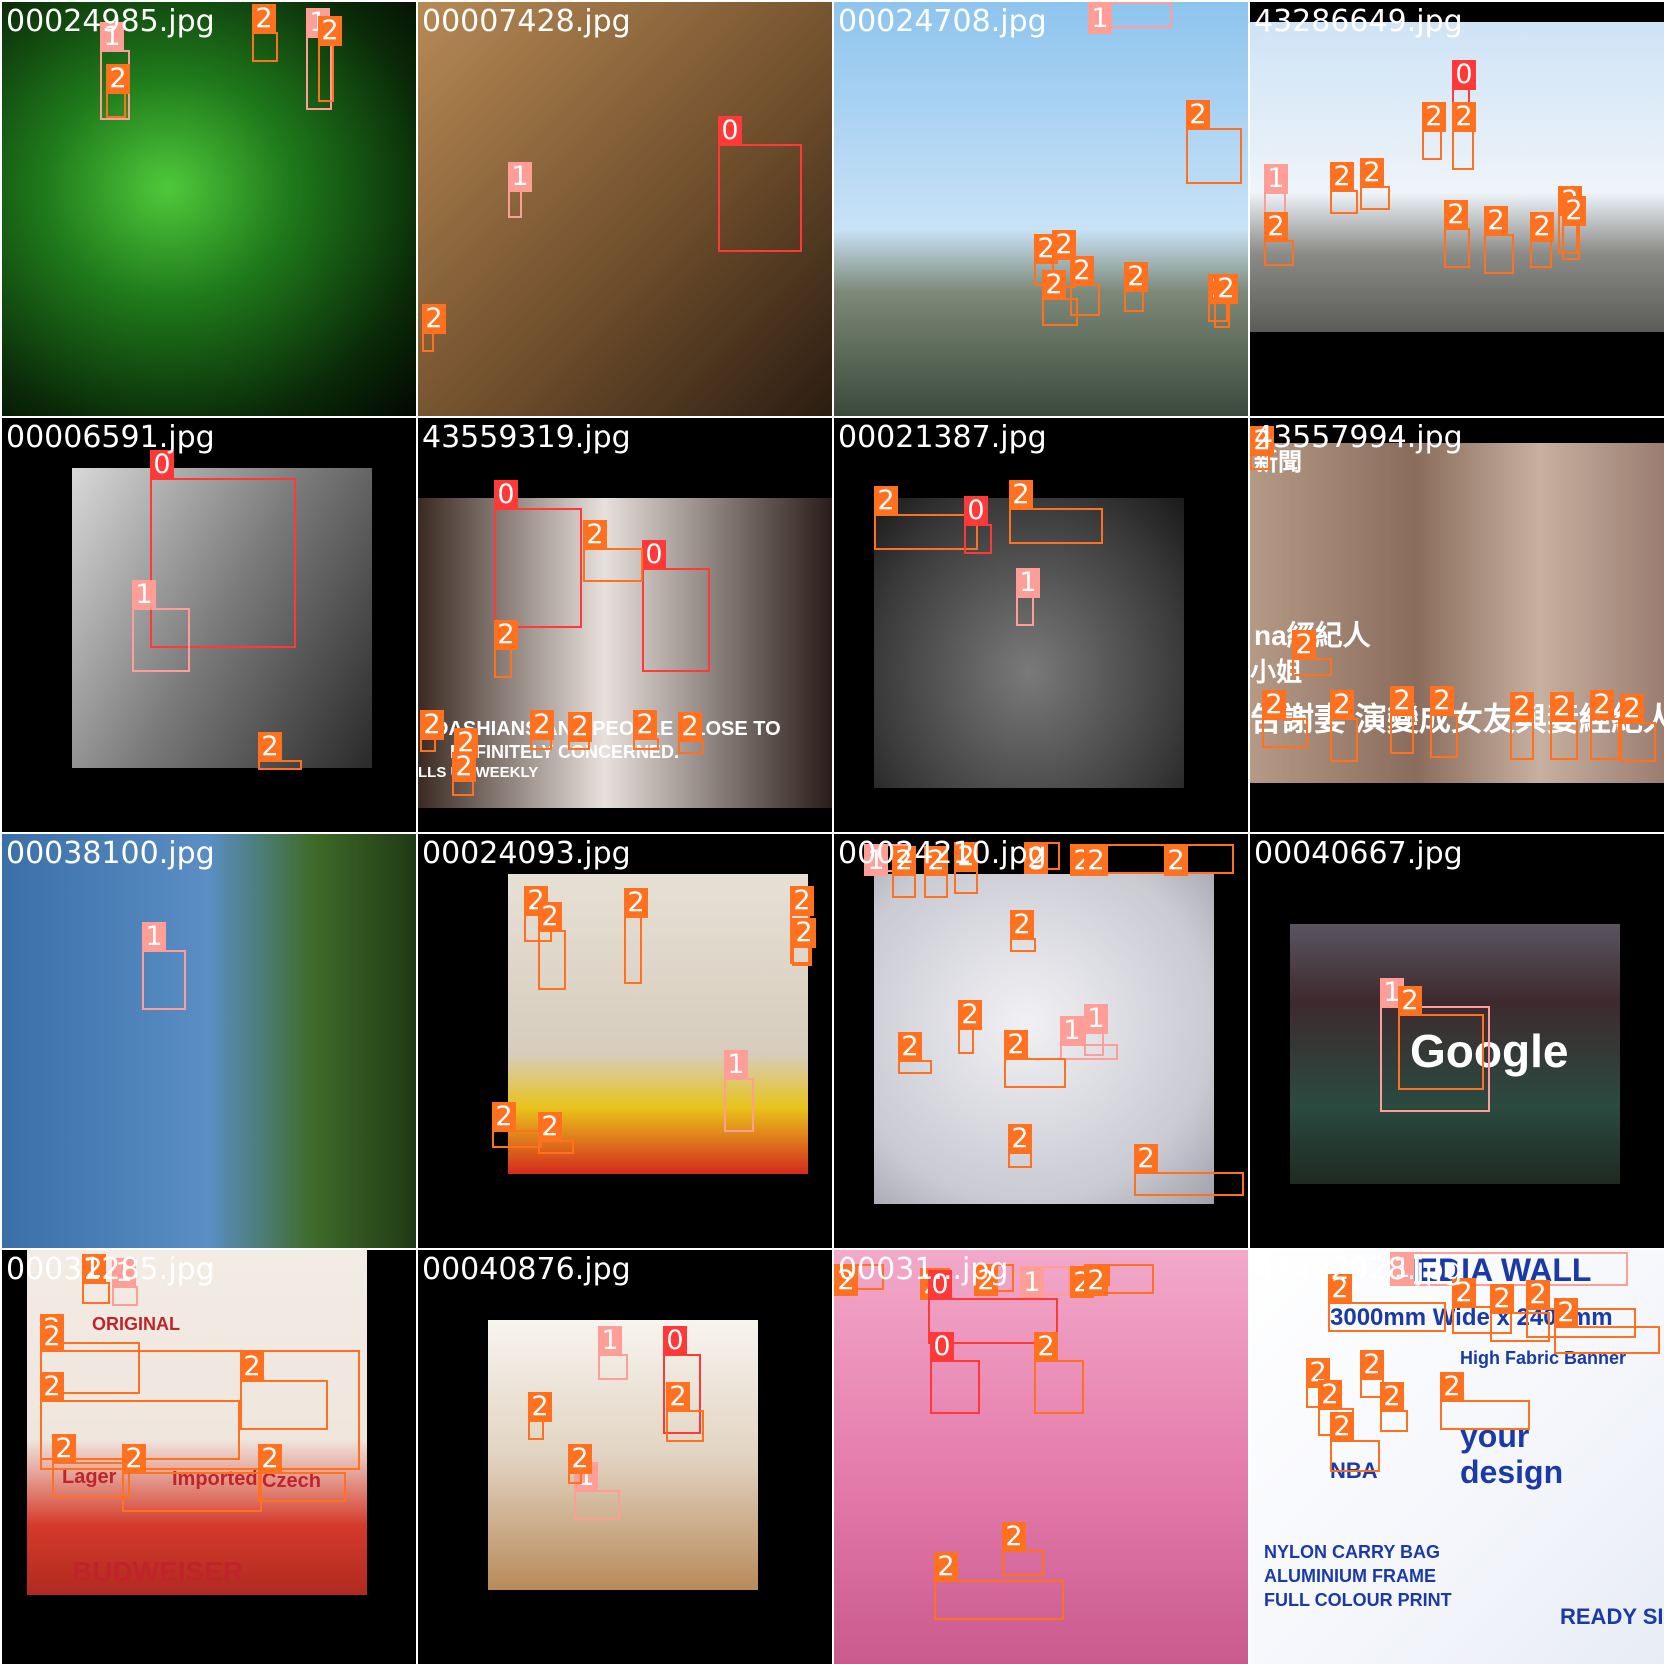 The height and width of the screenshot is (1664, 1664). What do you see at coordinates (1352, 1552) in the screenshot?
I see `image-text: NYLON CARRY BAG` at bounding box center [1352, 1552].